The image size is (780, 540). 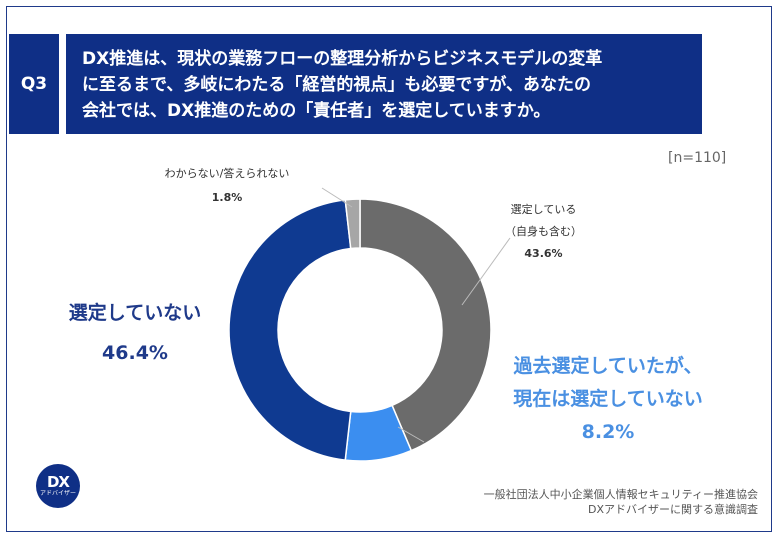 What do you see at coordinates (342, 59) in the screenshot?
I see `question-line: DX推進は、現状の業務フローの整理分析からビジネスモデルの変革` at bounding box center [342, 59].